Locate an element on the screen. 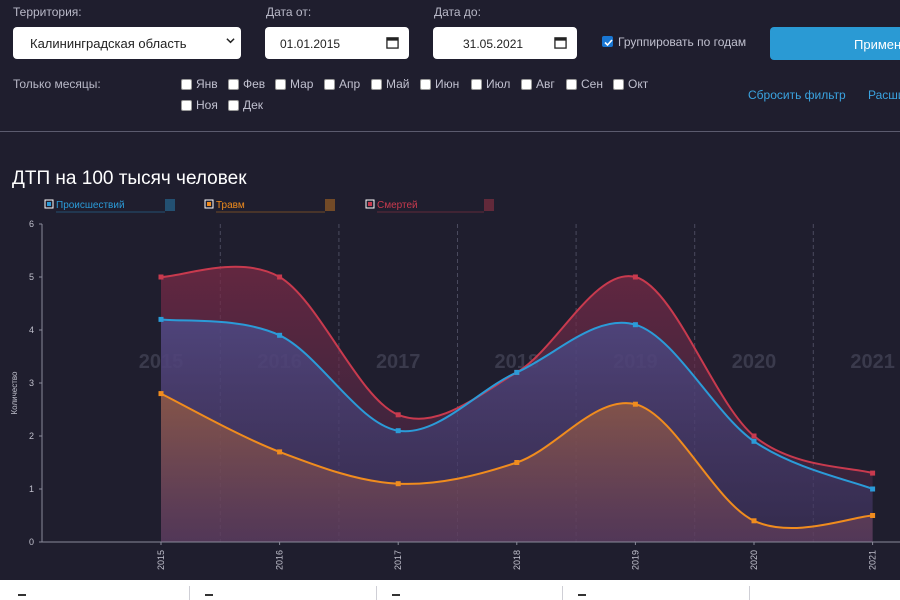 The width and height of the screenshot is (900, 600). y-tick-label: 2 is located at coordinates (31, 436).